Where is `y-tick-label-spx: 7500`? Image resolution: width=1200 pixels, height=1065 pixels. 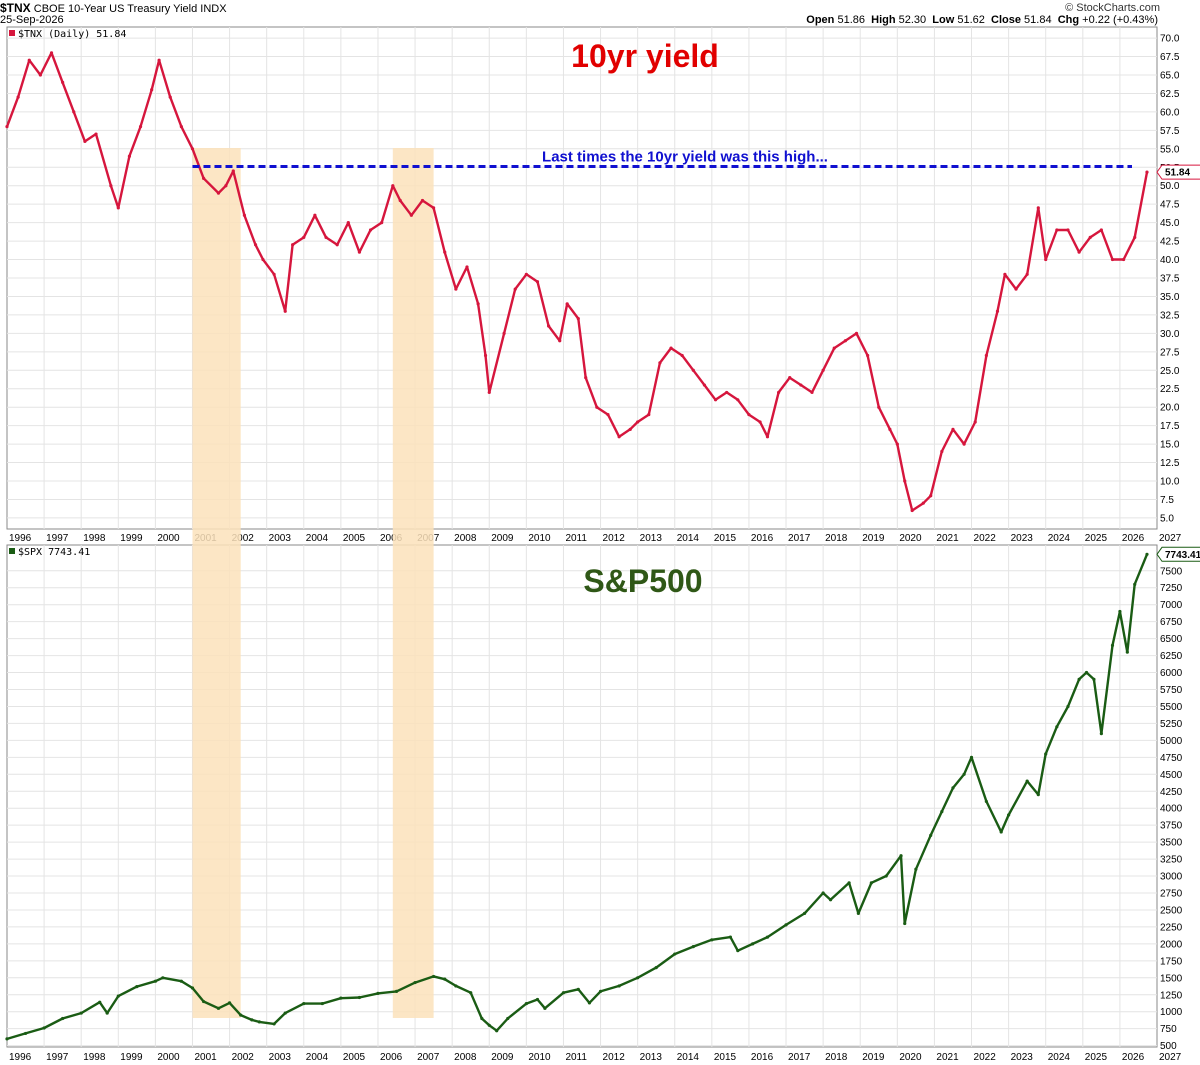
y-tick-label-spx: 7500 is located at coordinates (1171, 571).